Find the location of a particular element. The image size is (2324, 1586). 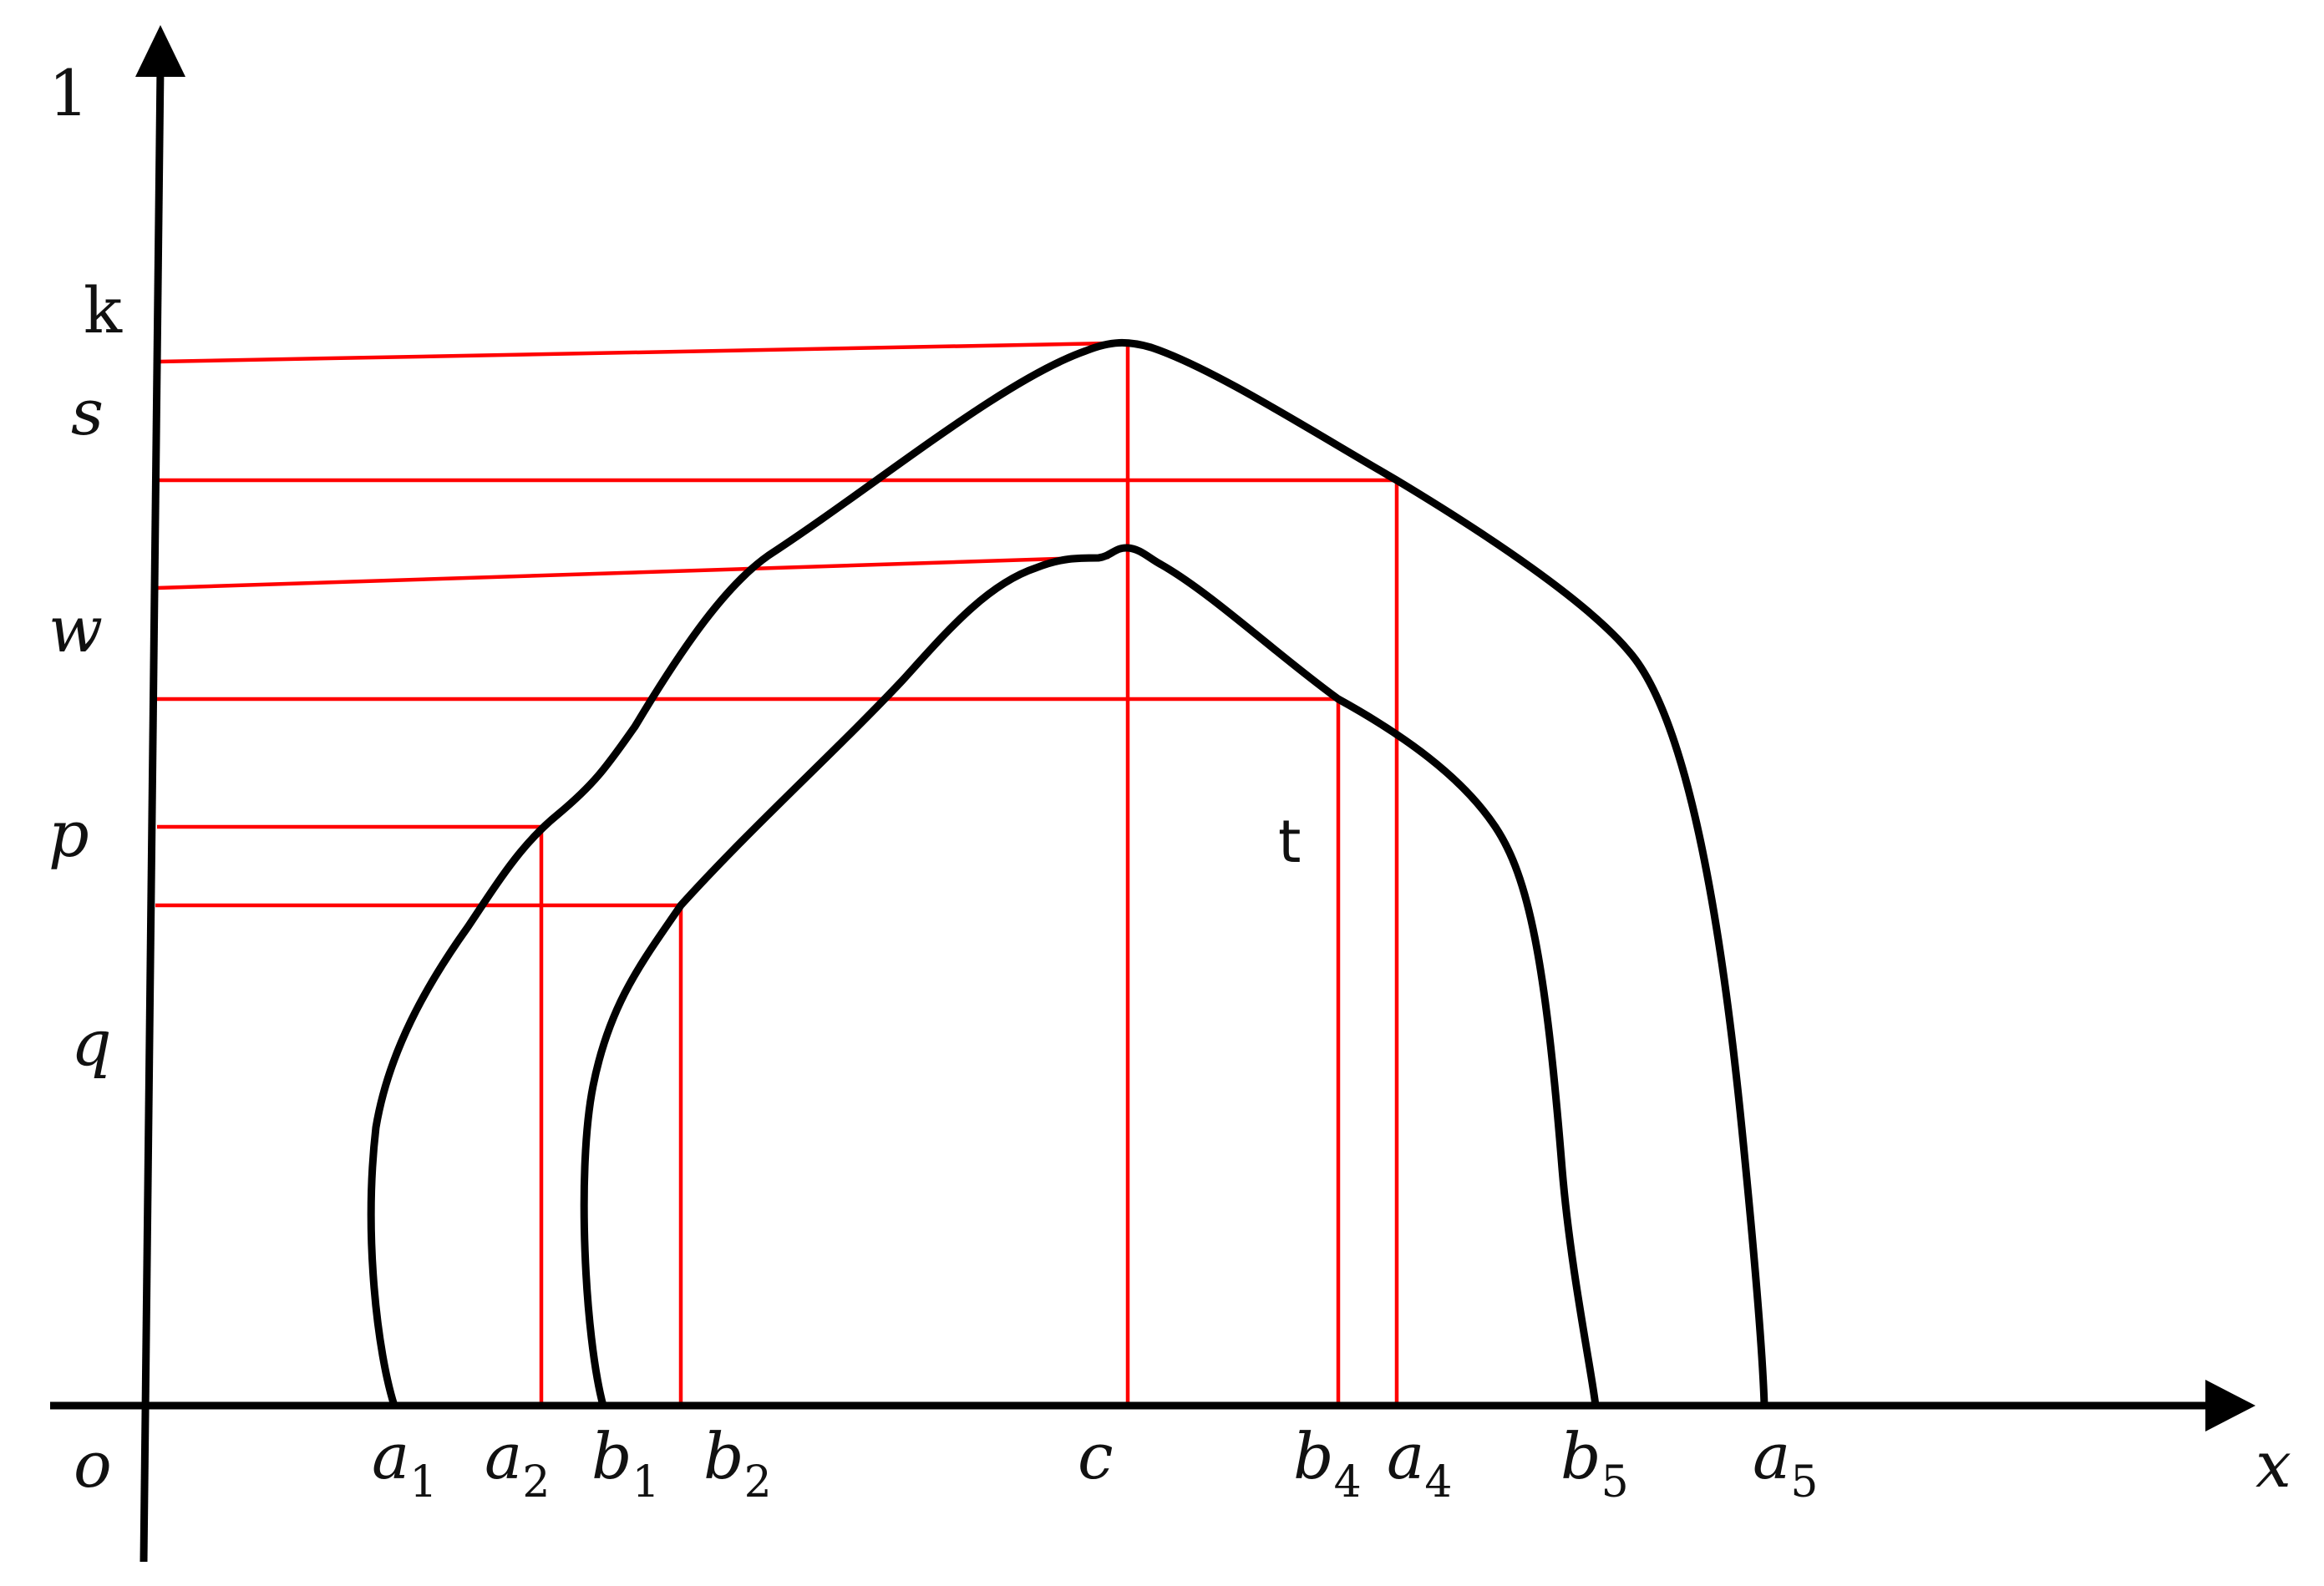

guide-w-horizontal is located at coordinates (633, 572).